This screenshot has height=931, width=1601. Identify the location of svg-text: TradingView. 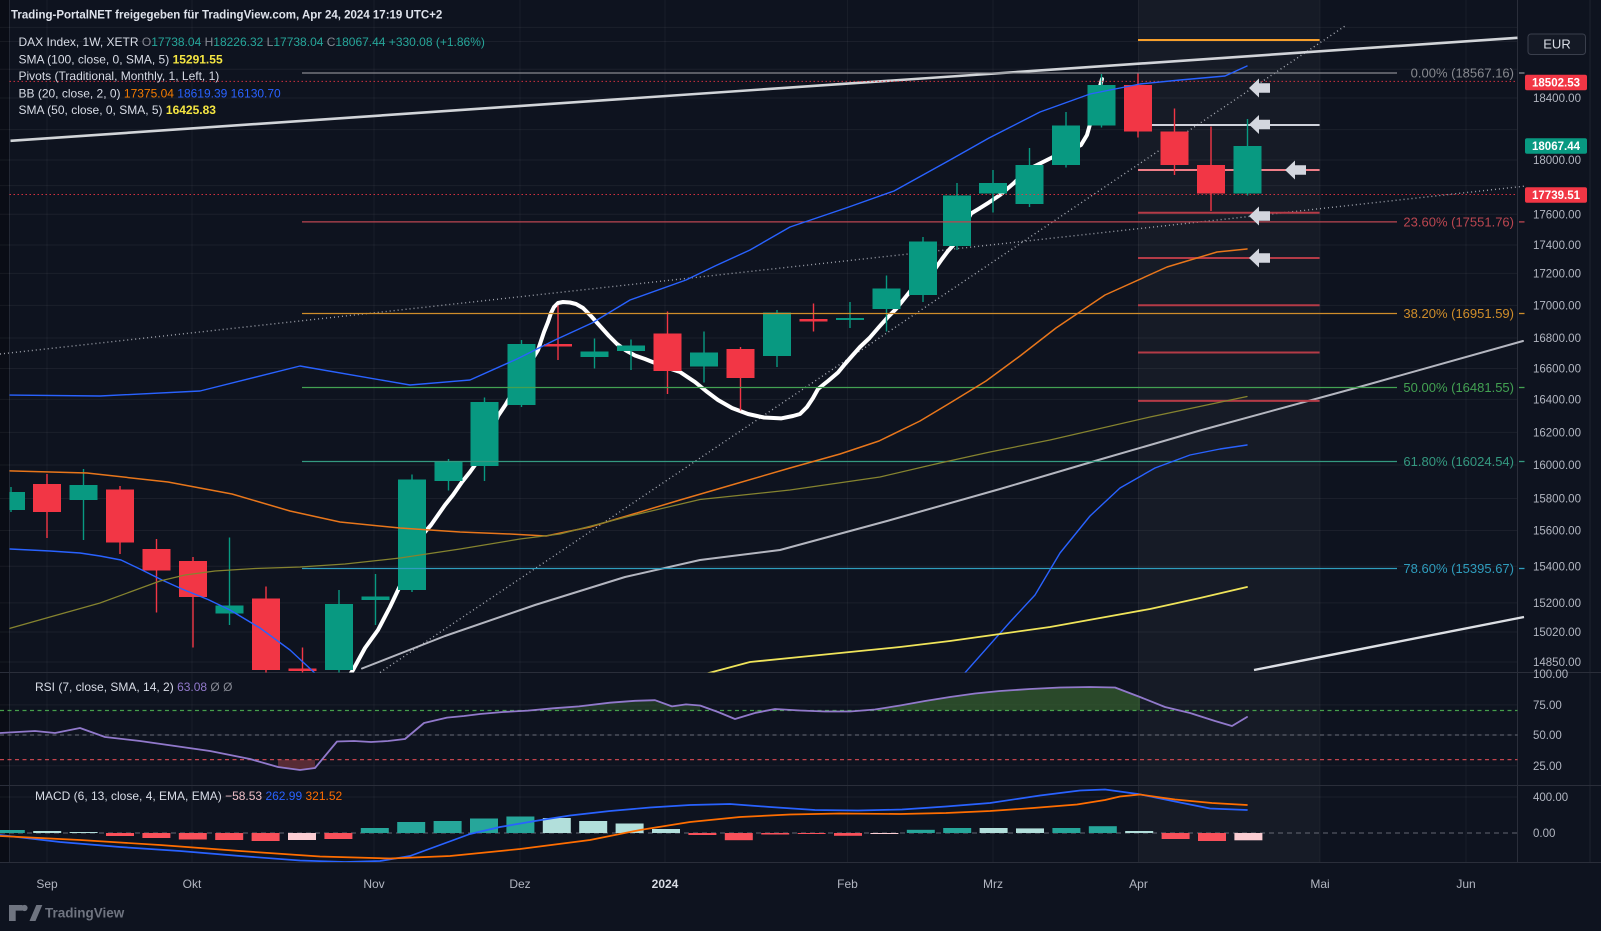
(85, 913).